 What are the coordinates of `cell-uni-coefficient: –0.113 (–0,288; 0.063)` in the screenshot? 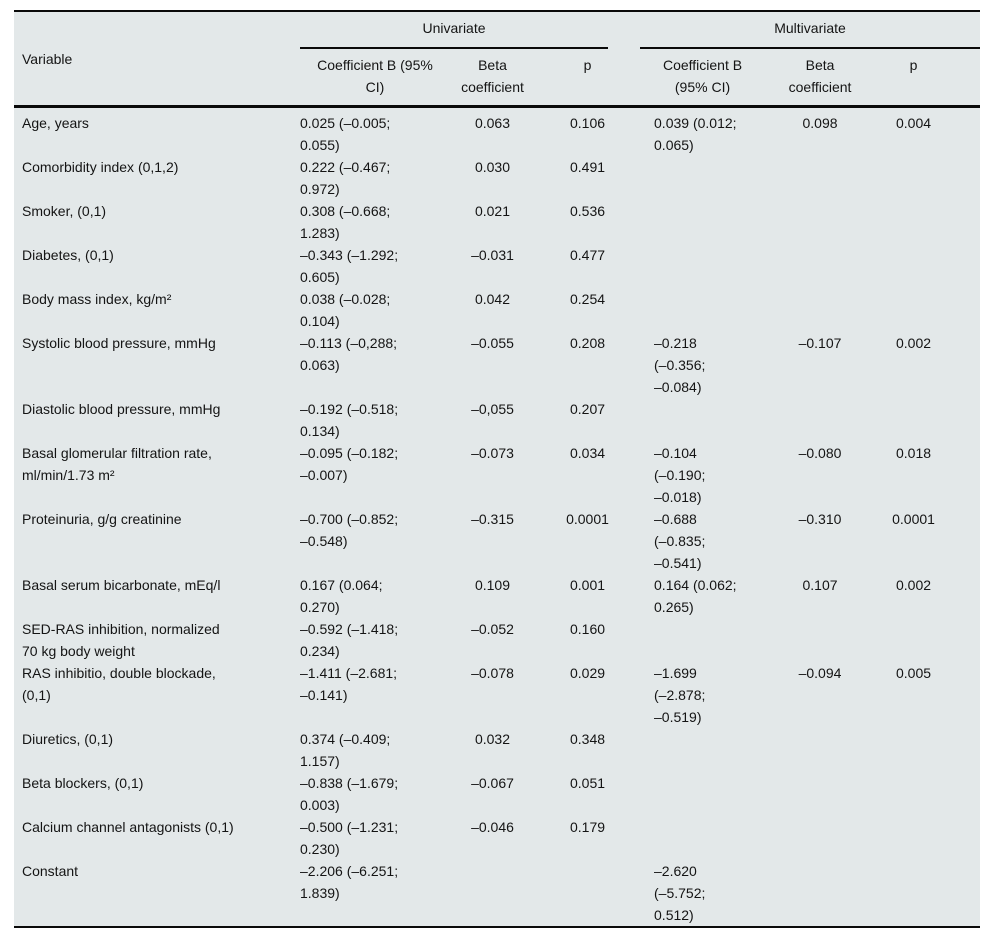 It's located at (349, 354).